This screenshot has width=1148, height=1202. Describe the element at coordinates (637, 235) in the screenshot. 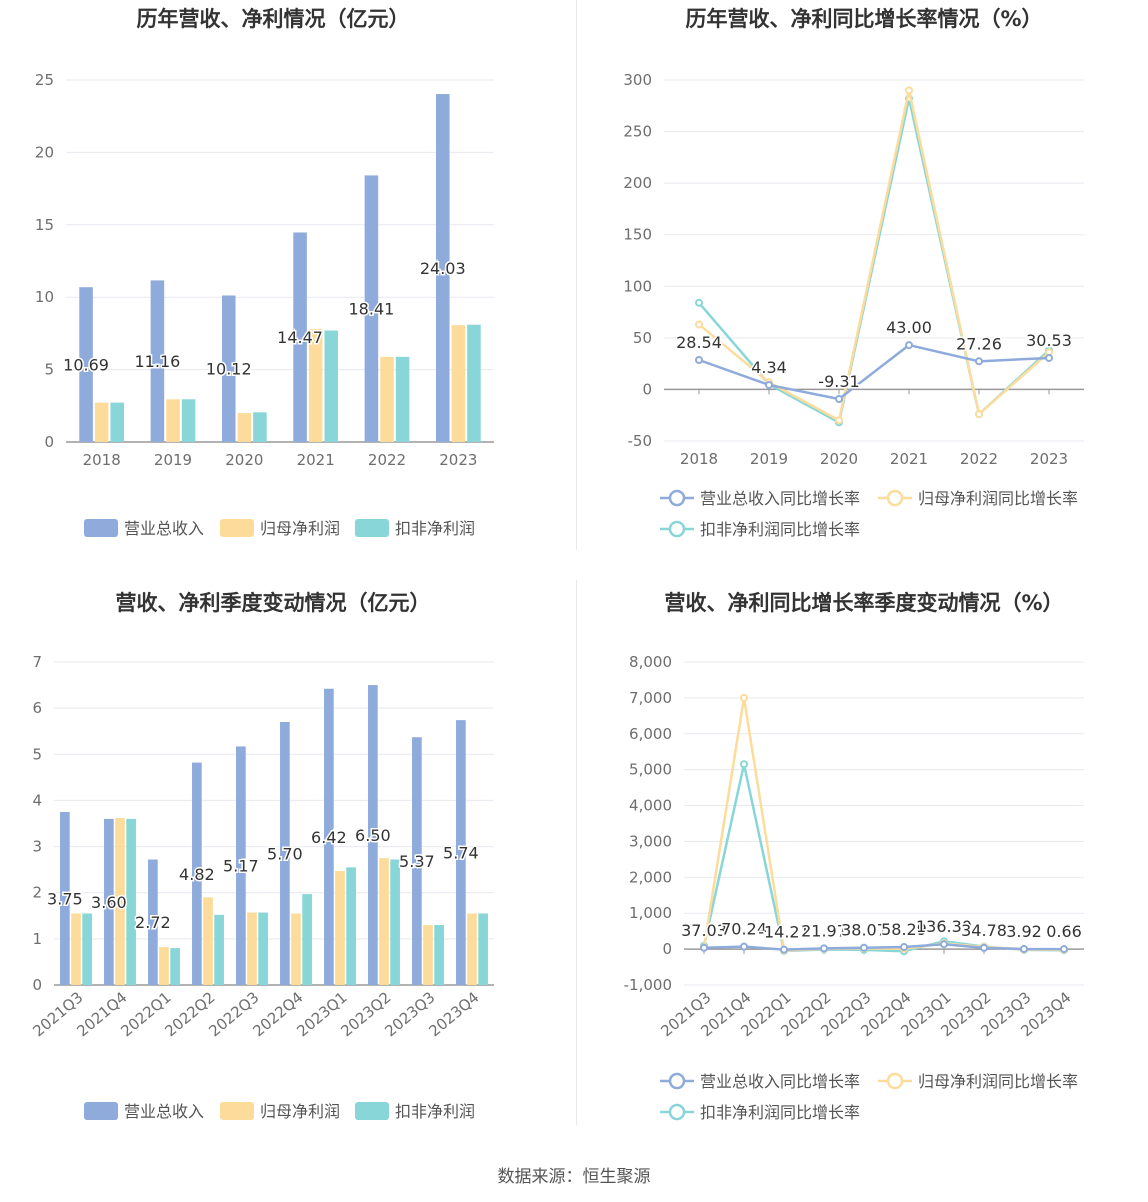

I see `y-tick-label: 150` at that location.